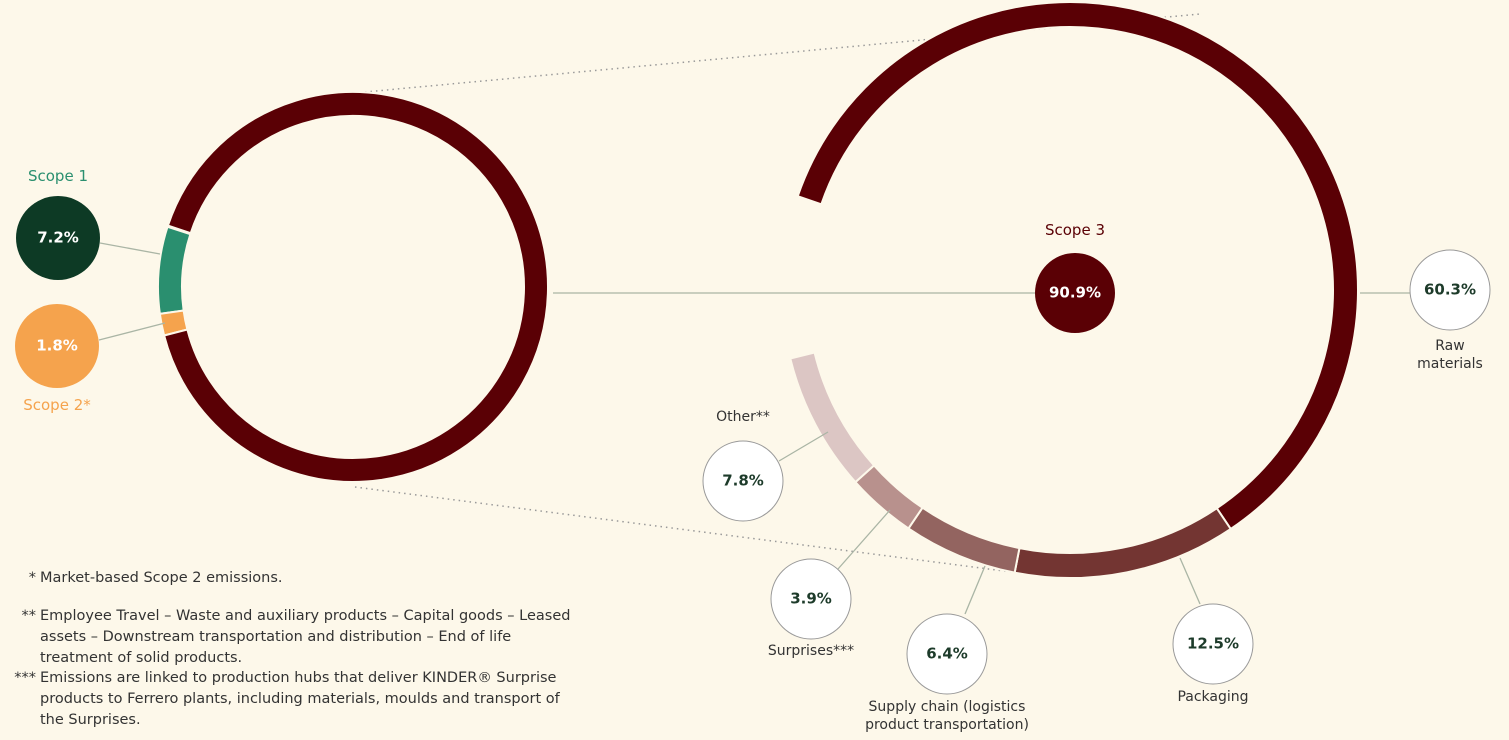 This screenshot has height=740, width=1509. I want to click on value-label: 12.5%, so click(1213, 644).